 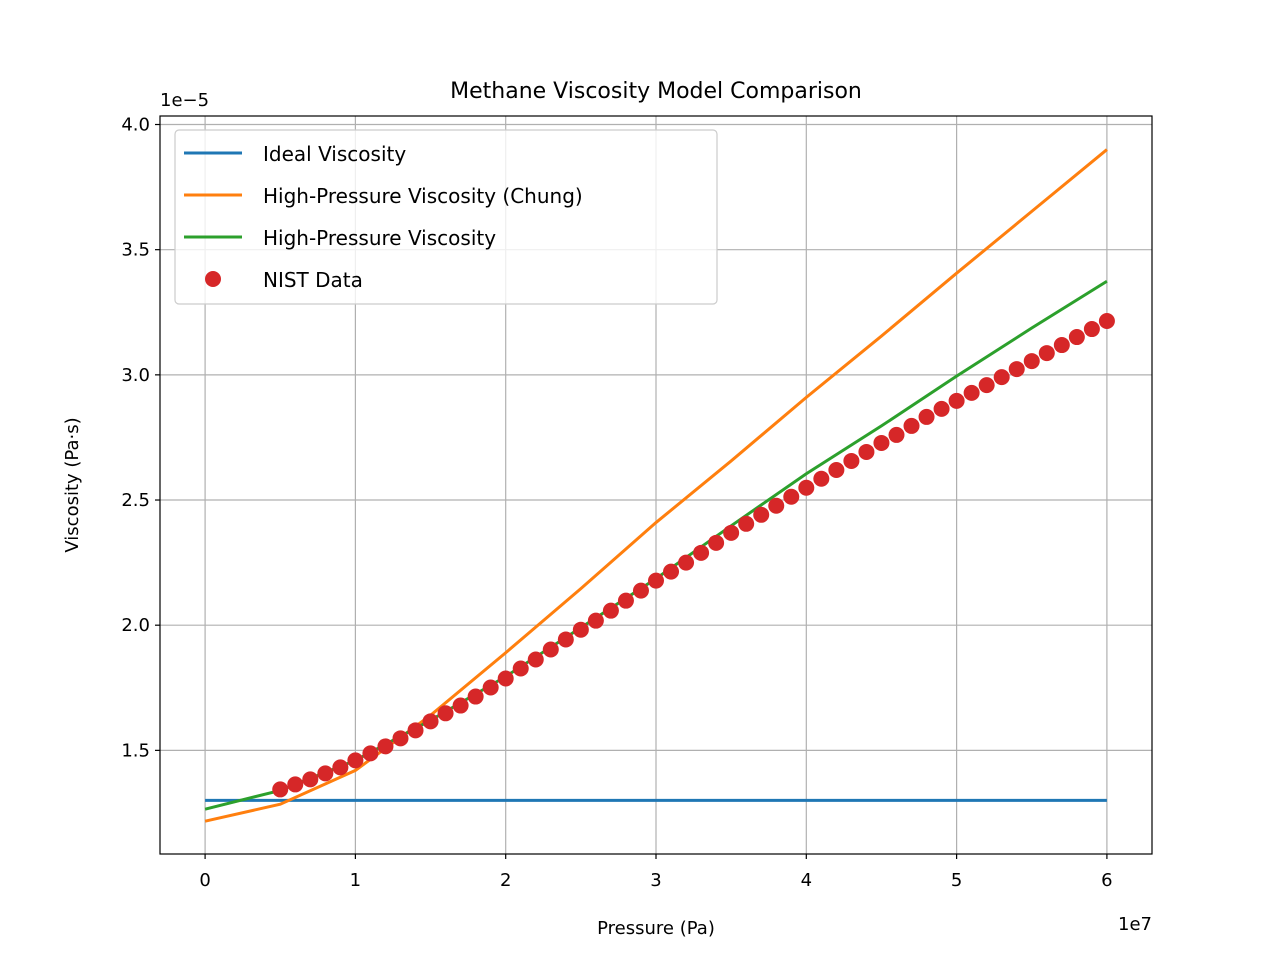 What do you see at coordinates (655, 880) in the screenshot?
I see `x-tick-label: 3` at bounding box center [655, 880].